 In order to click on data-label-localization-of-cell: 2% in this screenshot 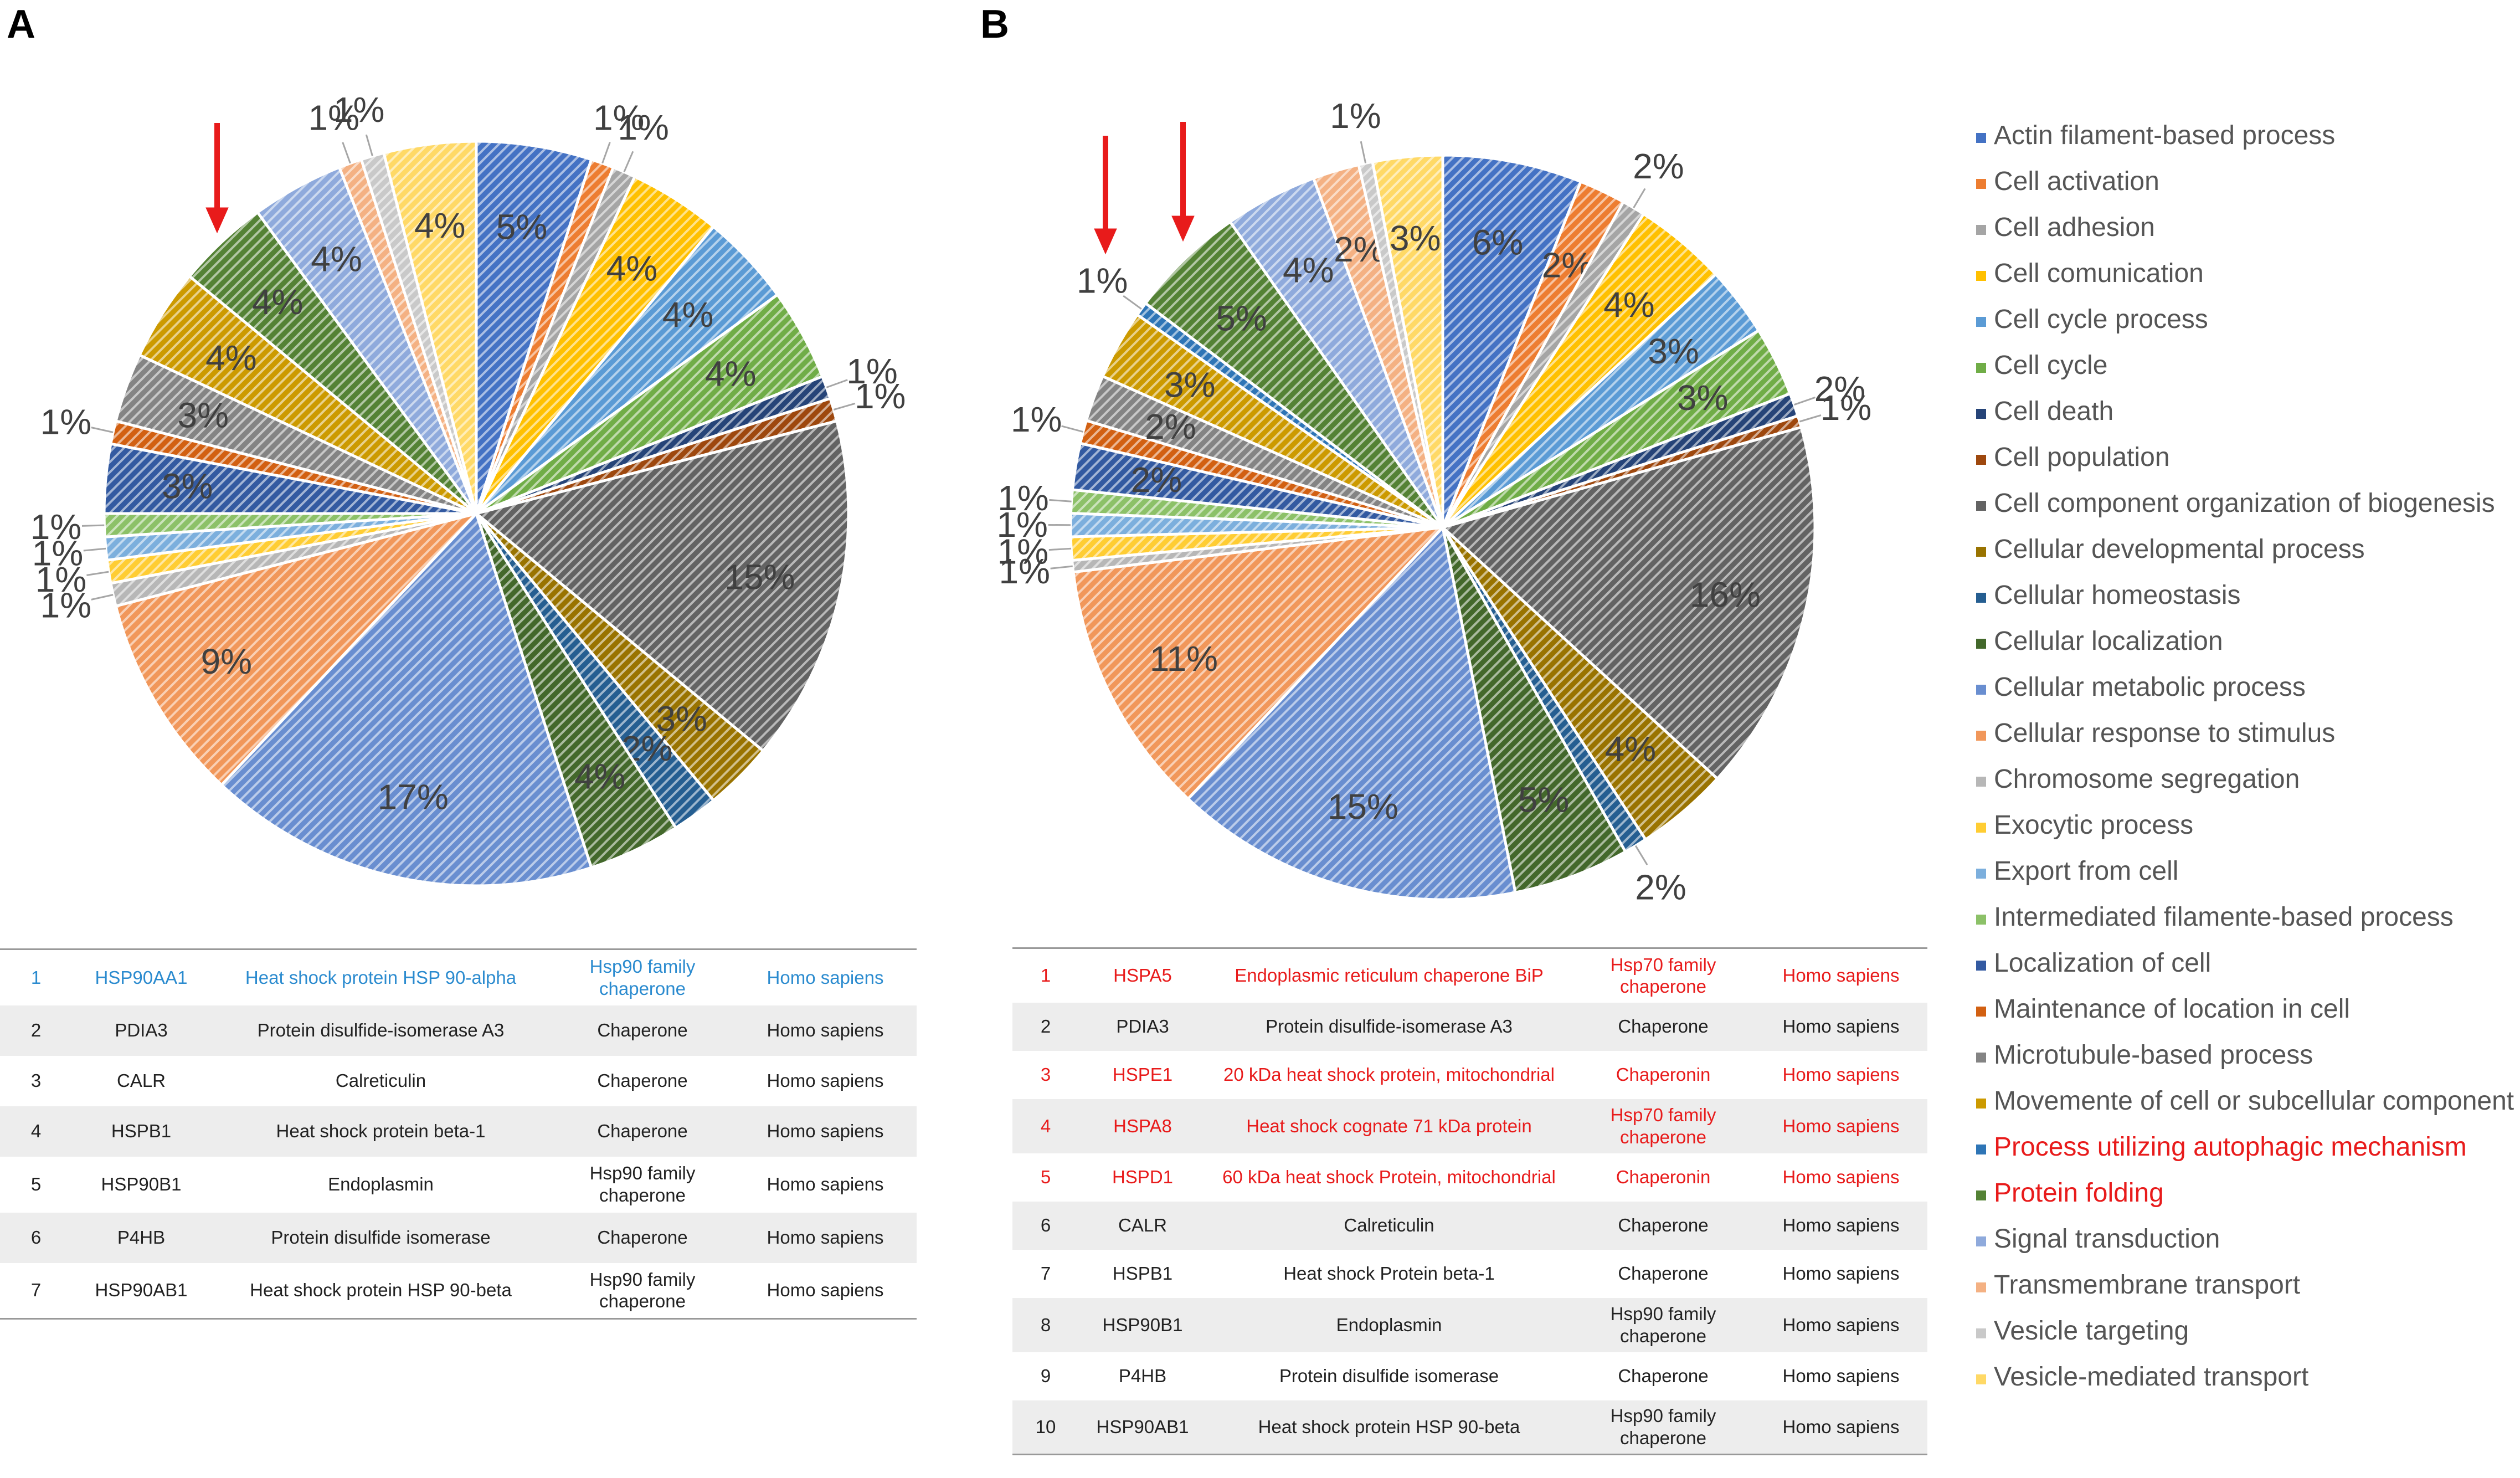, I will do `click(1156, 480)`.